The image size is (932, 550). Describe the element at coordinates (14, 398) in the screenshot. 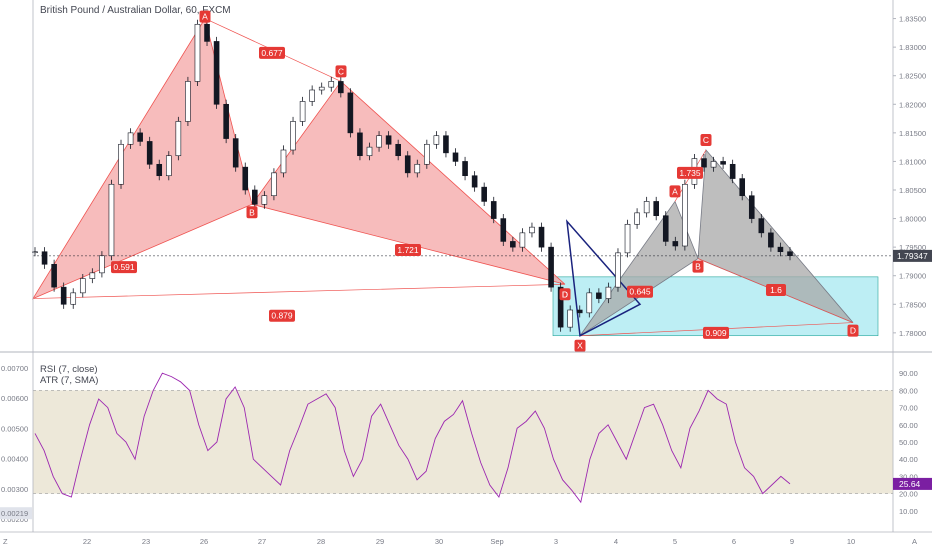

I see `atr-tick-label: 0.00600` at that location.